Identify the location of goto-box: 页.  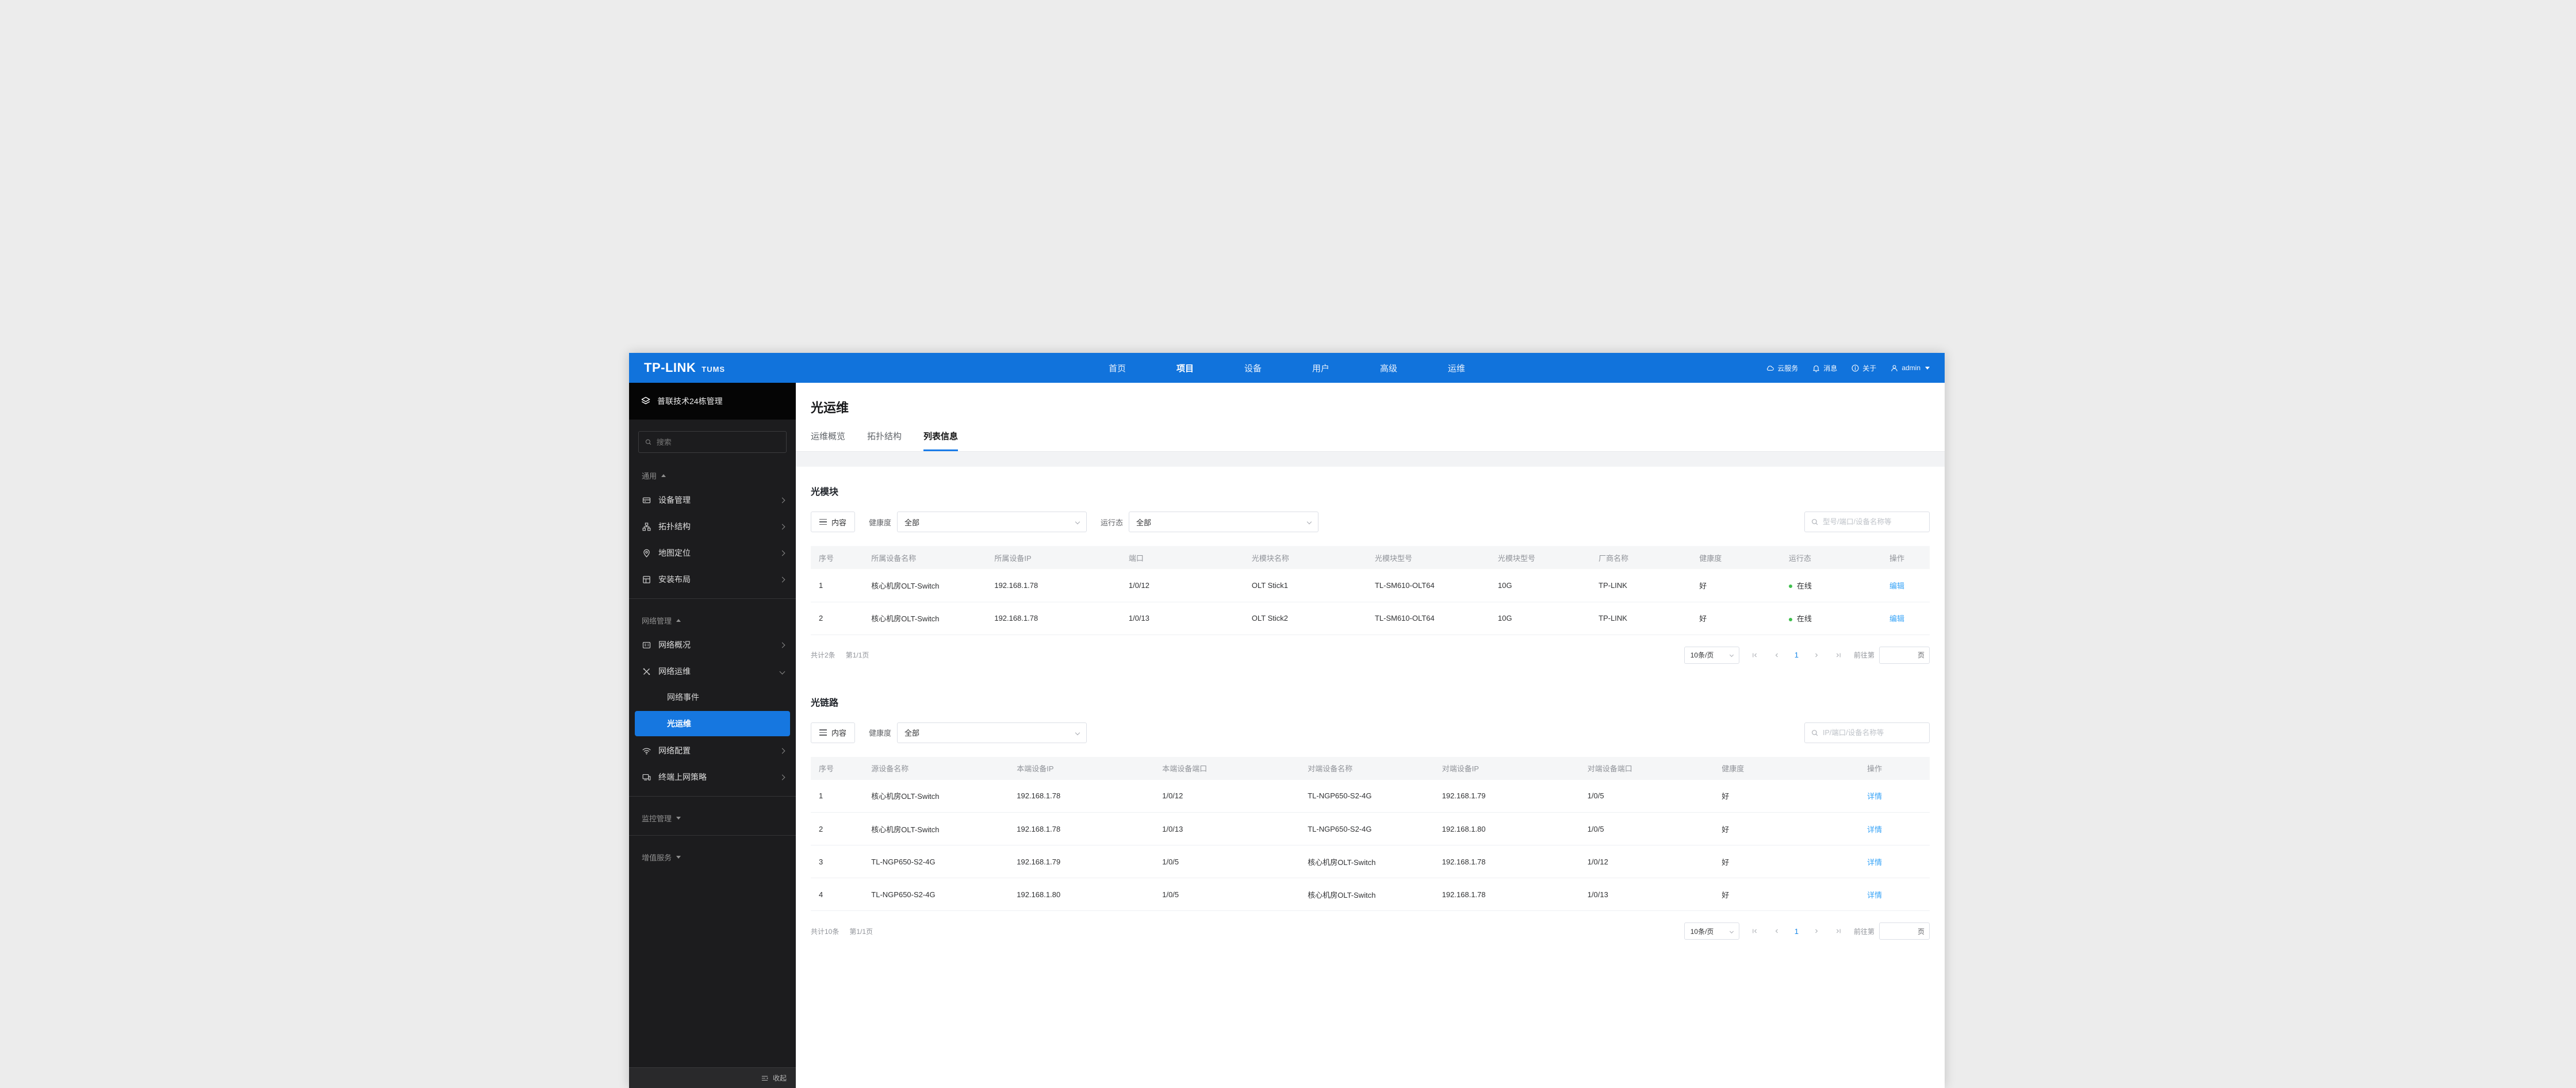
(1904, 655).